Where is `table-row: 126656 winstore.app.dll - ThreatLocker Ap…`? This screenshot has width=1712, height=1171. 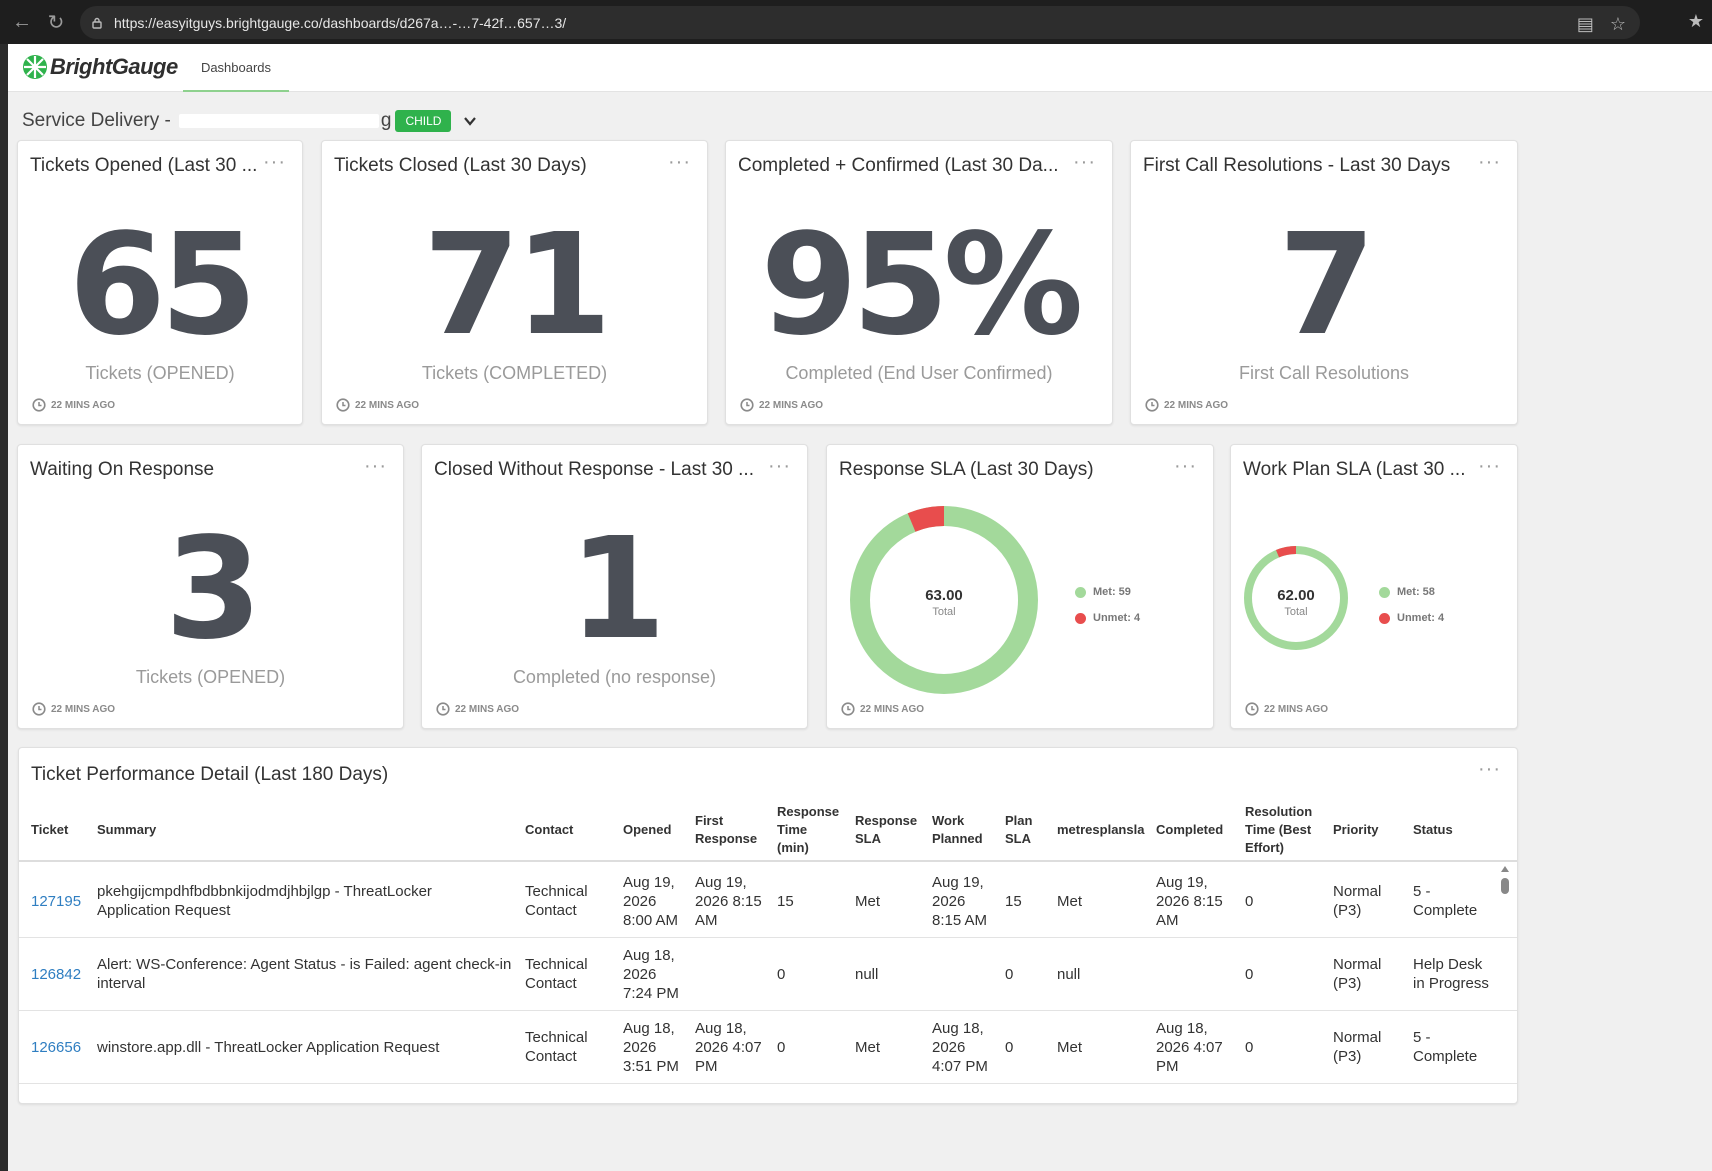 table-row: 126656 winstore.app.dll - ThreatLocker Ap… is located at coordinates (768, 1047).